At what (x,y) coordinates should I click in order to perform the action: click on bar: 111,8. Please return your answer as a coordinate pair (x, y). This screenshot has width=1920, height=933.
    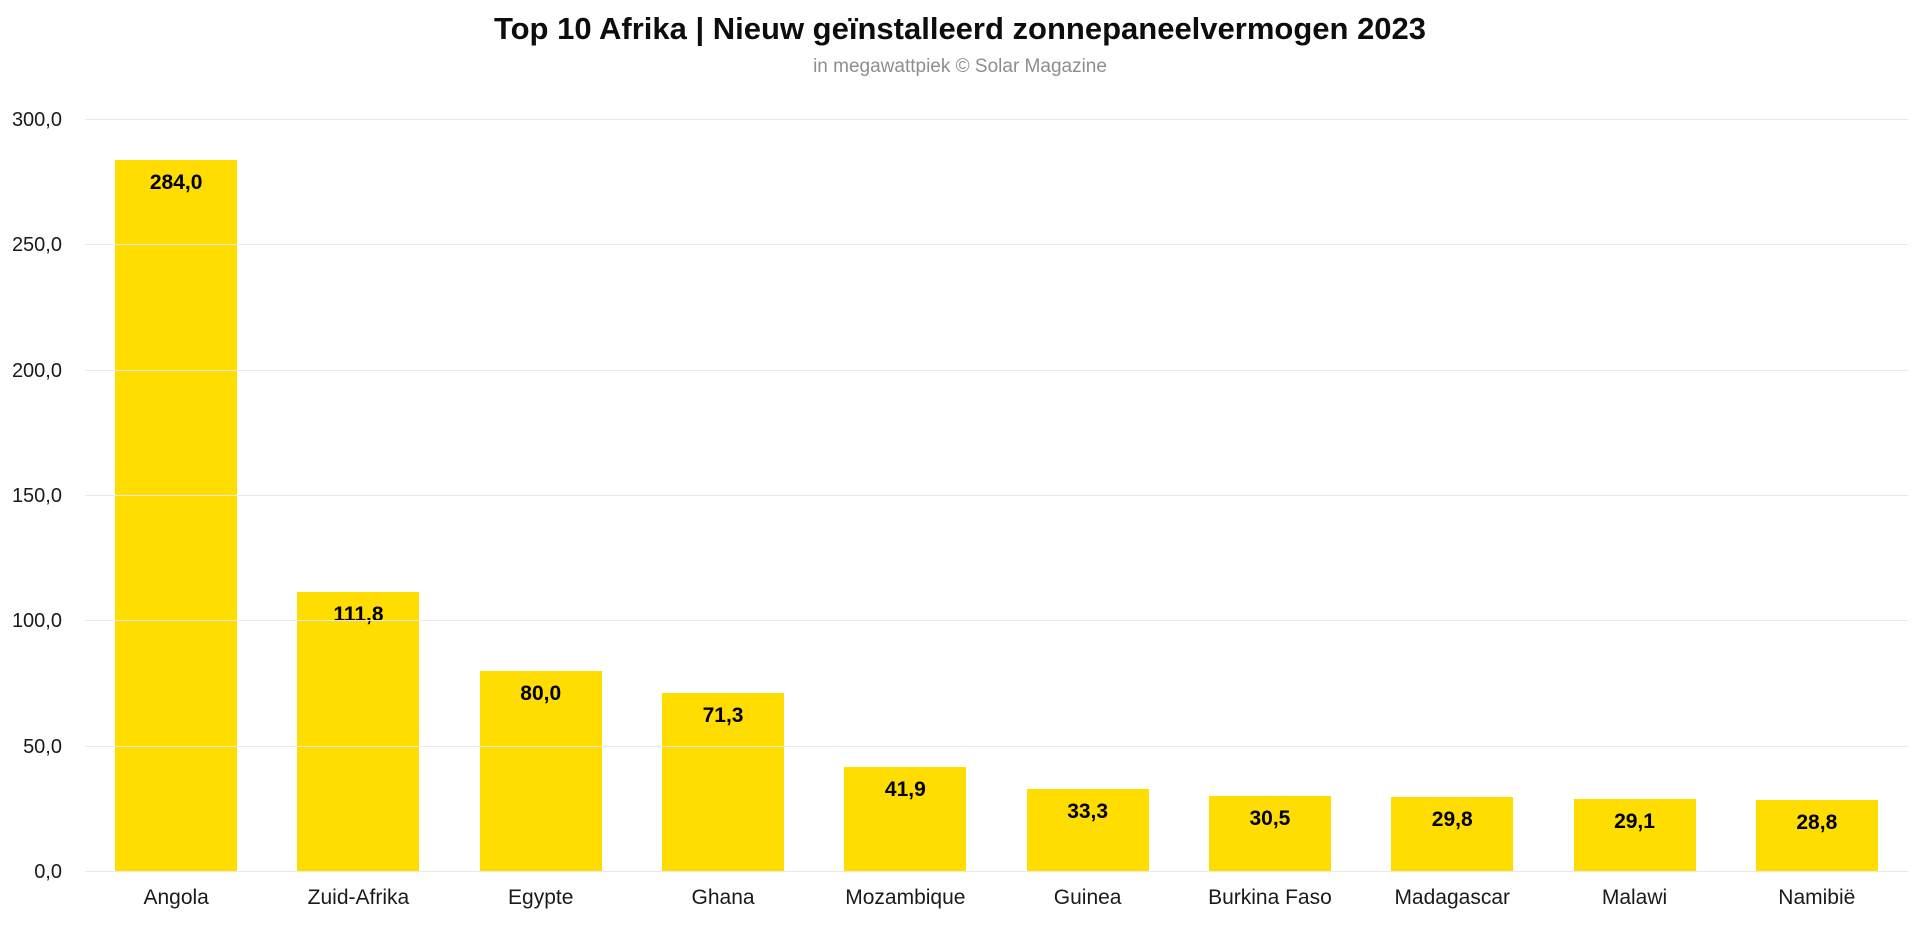
    Looking at the image, I should click on (358, 731).